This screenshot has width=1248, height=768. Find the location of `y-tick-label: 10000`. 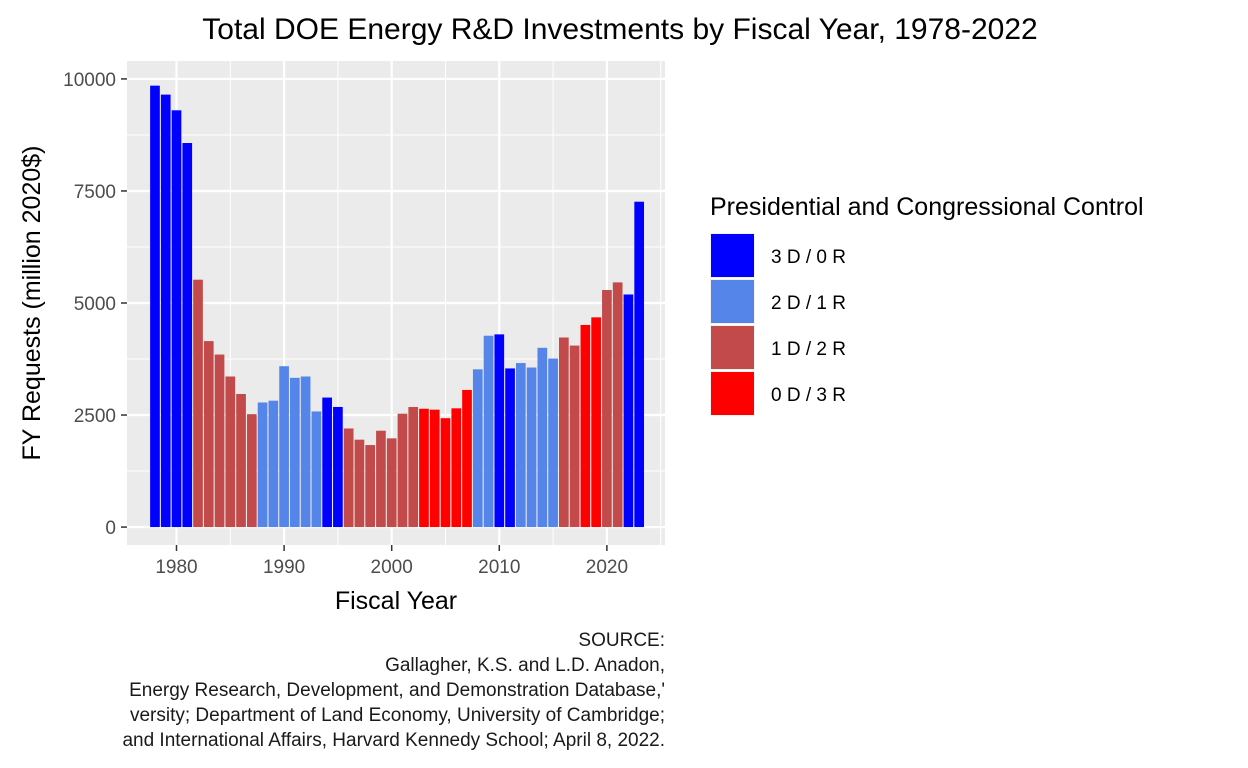

y-tick-label: 10000 is located at coordinates (89, 80).